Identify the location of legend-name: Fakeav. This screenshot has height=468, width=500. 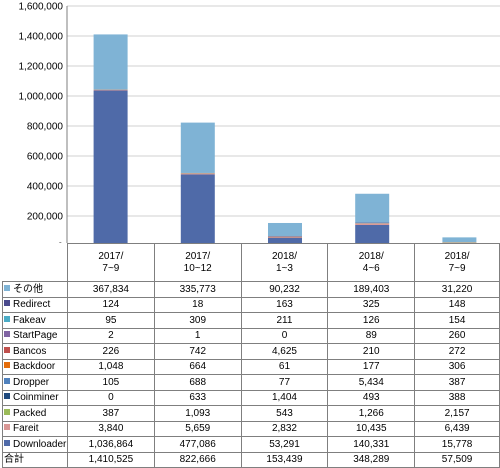
(29, 320).